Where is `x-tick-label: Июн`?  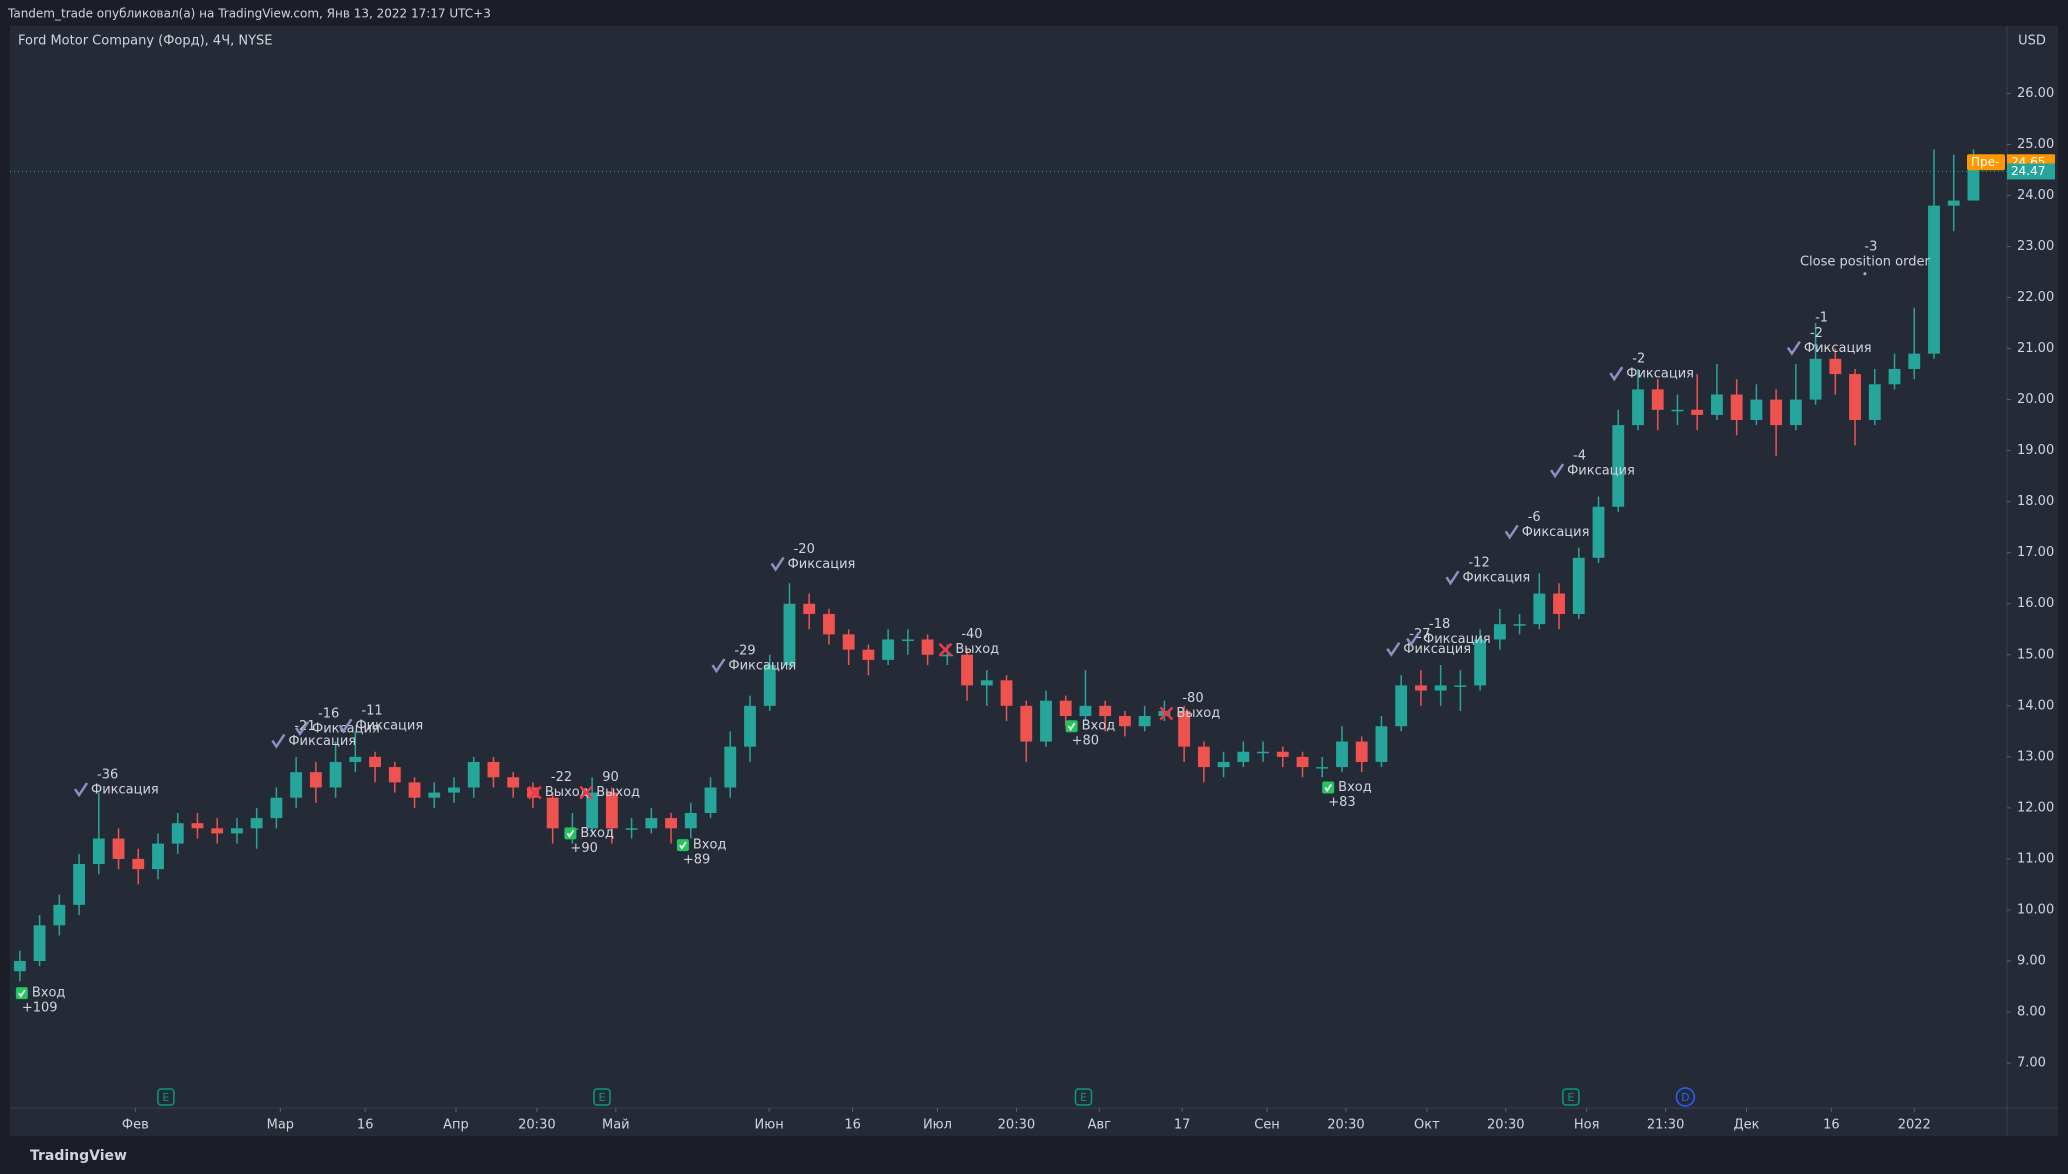
x-tick-label: Июн is located at coordinates (769, 1125).